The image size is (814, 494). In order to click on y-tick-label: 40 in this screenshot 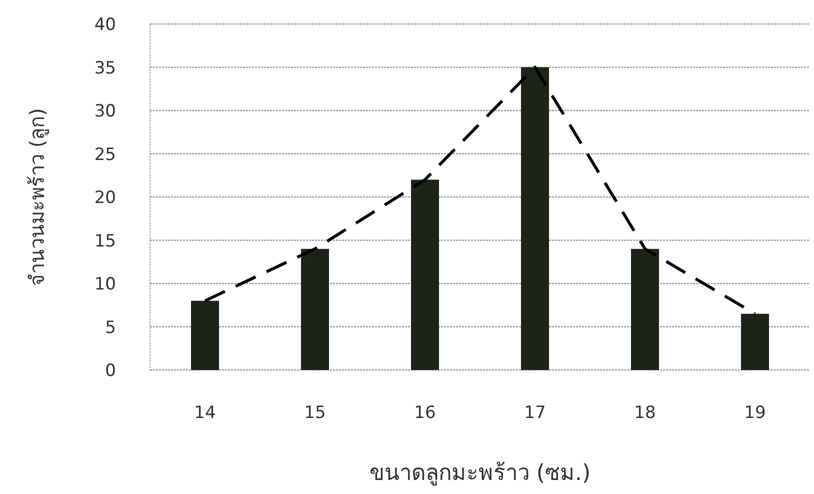, I will do `click(105, 25)`.